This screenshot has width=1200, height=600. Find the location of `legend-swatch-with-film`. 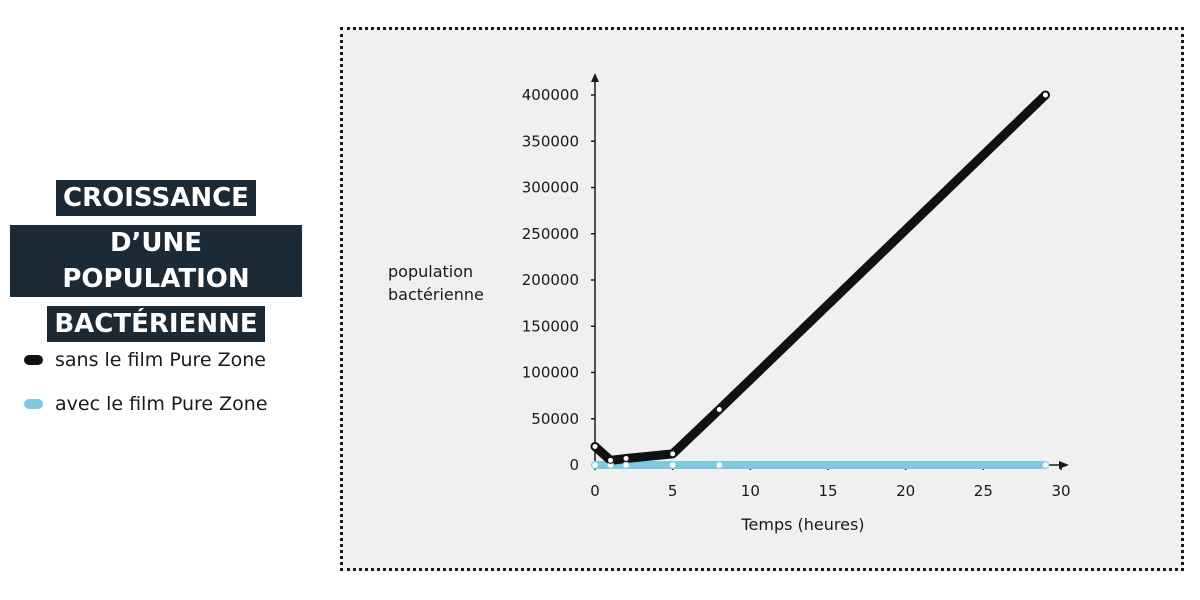

legend-swatch-with-film is located at coordinates (33, 404).